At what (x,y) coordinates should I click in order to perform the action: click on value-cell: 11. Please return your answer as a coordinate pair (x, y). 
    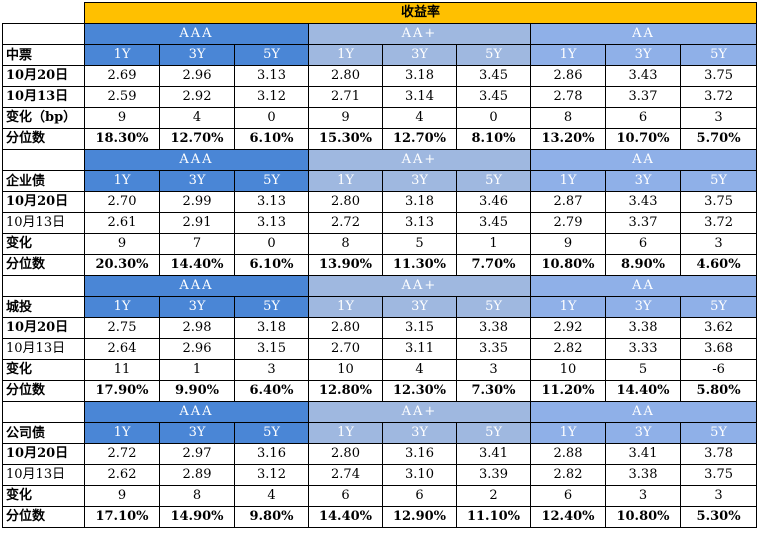
    Looking at the image, I should click on (122, 370).